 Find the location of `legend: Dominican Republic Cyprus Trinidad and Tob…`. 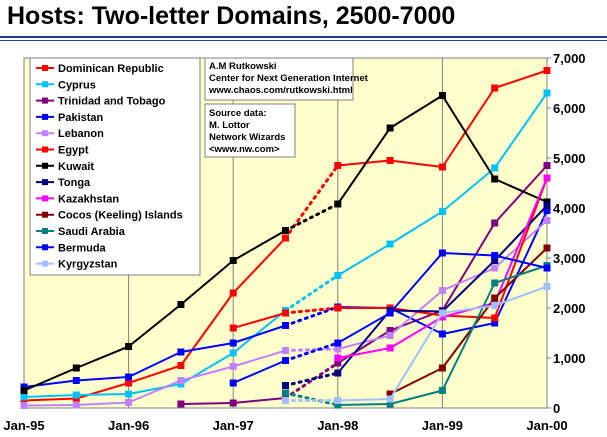

legend: Dominican Republic Cyprus Trinidad and Tob… is located at coordinates (115, 166).